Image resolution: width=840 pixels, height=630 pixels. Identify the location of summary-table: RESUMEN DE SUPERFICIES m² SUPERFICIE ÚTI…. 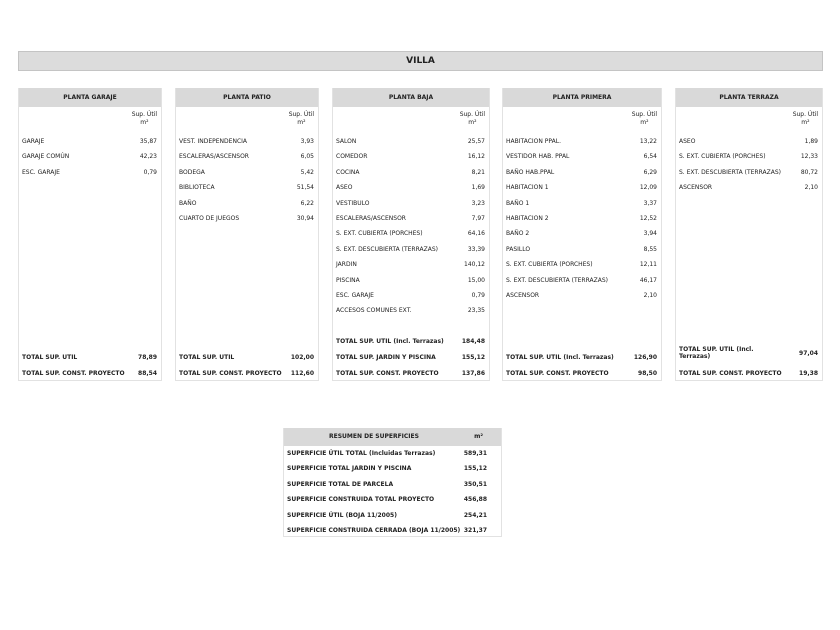
(392, 482).